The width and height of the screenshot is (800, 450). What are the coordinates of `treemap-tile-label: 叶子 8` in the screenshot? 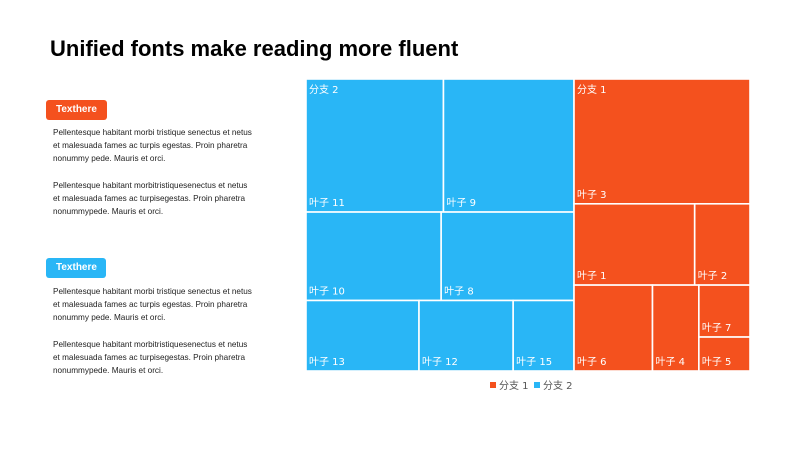 It's located at (459, 291).